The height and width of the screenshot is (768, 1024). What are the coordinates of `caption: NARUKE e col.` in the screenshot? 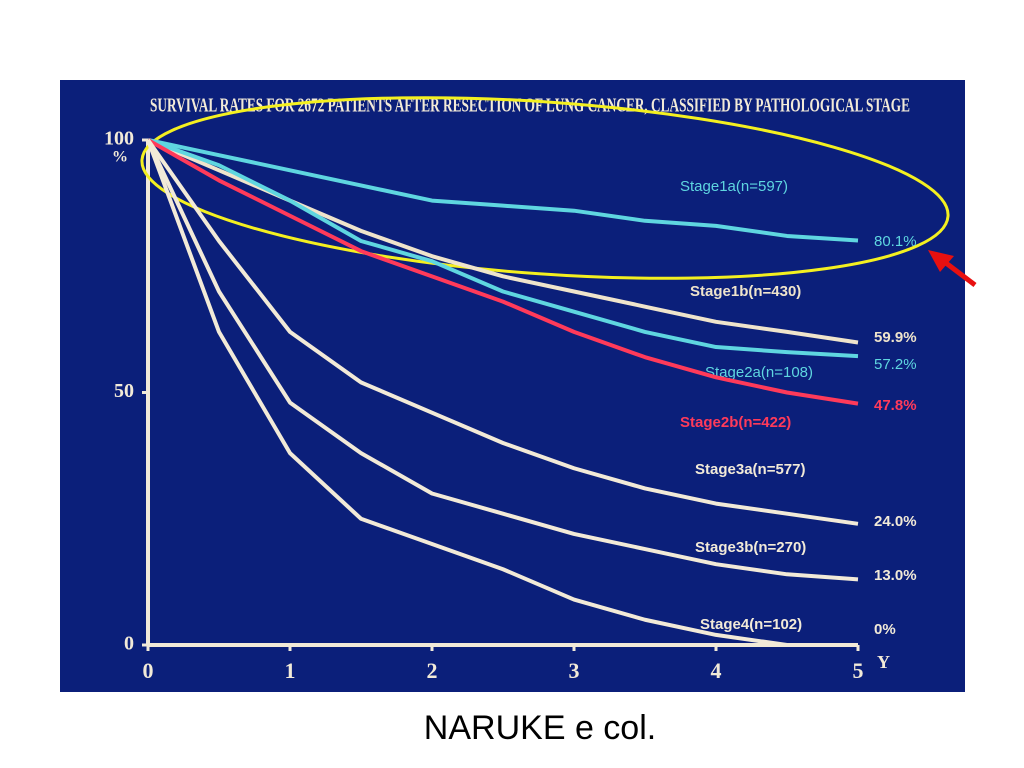 It's located at (540, 728).